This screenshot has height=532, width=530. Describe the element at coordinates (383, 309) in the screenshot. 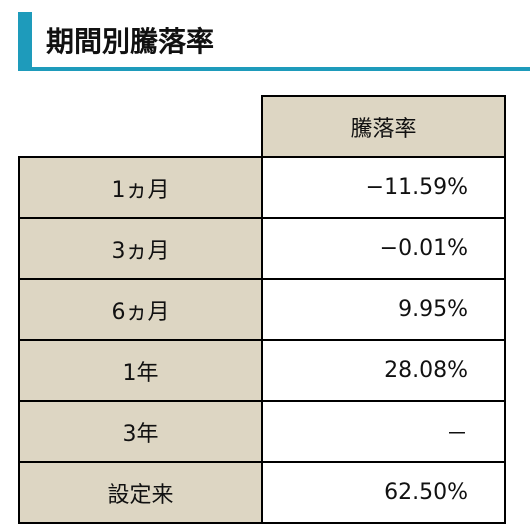

I see `row-value: 9.95%` at that location.